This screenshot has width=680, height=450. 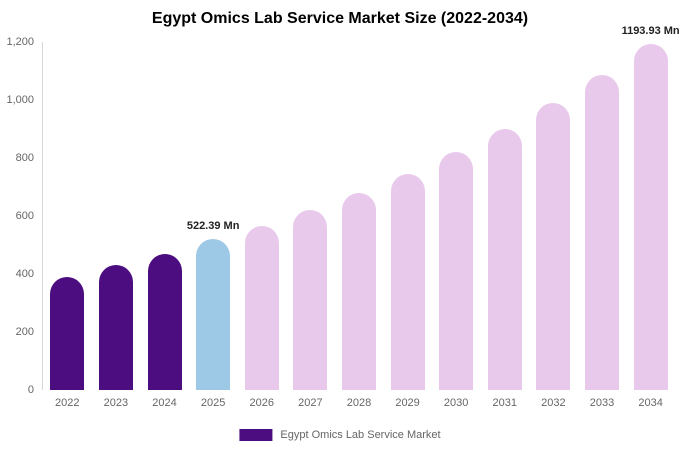 I want to click on y-axis: 1,200 1,000 800 600 400 200 0, so click(x=18, y=216).